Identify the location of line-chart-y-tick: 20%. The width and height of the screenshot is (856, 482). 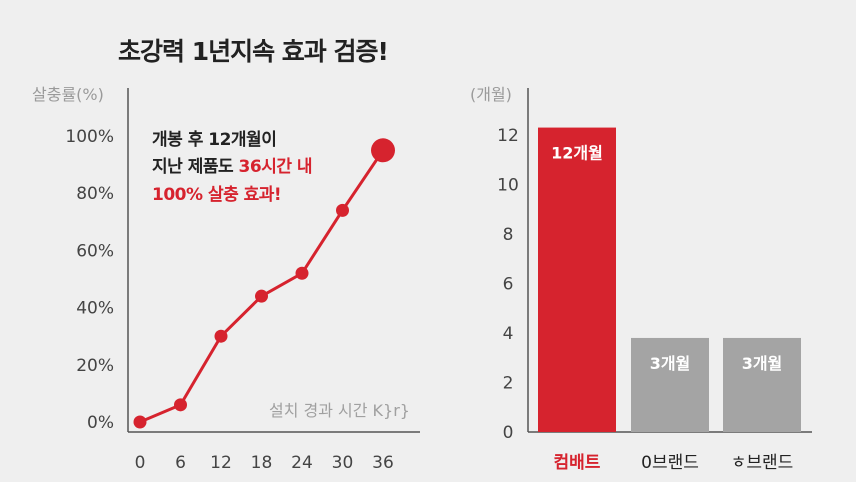
(95, 366).